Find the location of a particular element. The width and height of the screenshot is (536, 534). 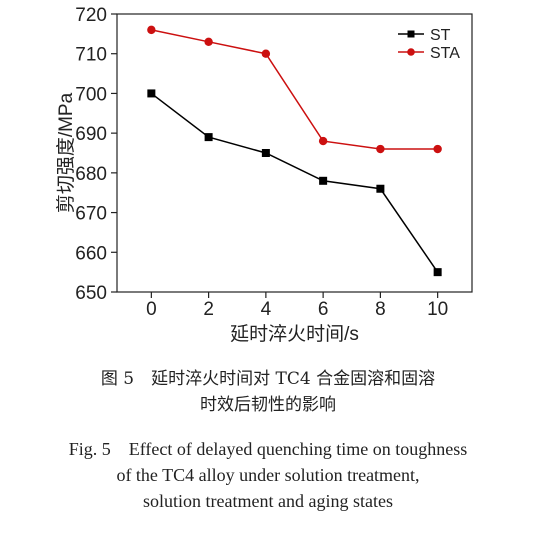

caption-en-line-3: solution treatment and aging states is located at coordinates (268, 501).